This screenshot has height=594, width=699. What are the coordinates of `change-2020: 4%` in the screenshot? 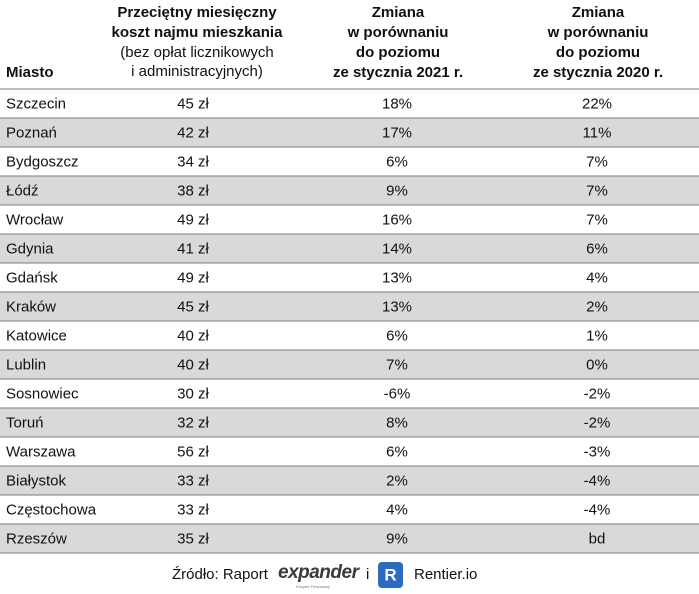 It's located at (597, 277).